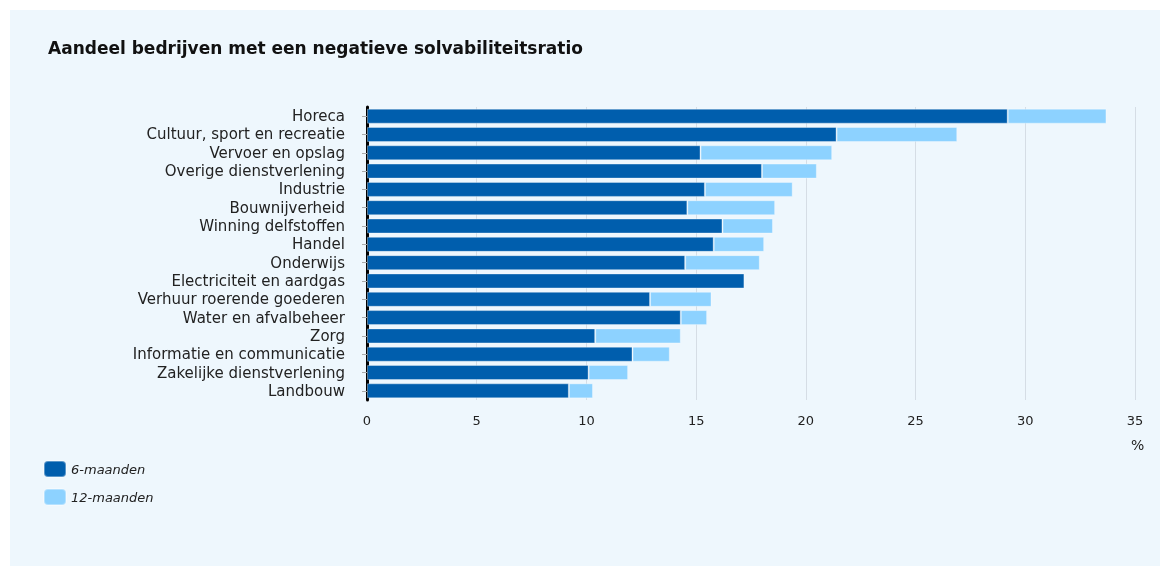  I want to click on y-tick-label: Water en afvalbeheer, so click(264, 317).